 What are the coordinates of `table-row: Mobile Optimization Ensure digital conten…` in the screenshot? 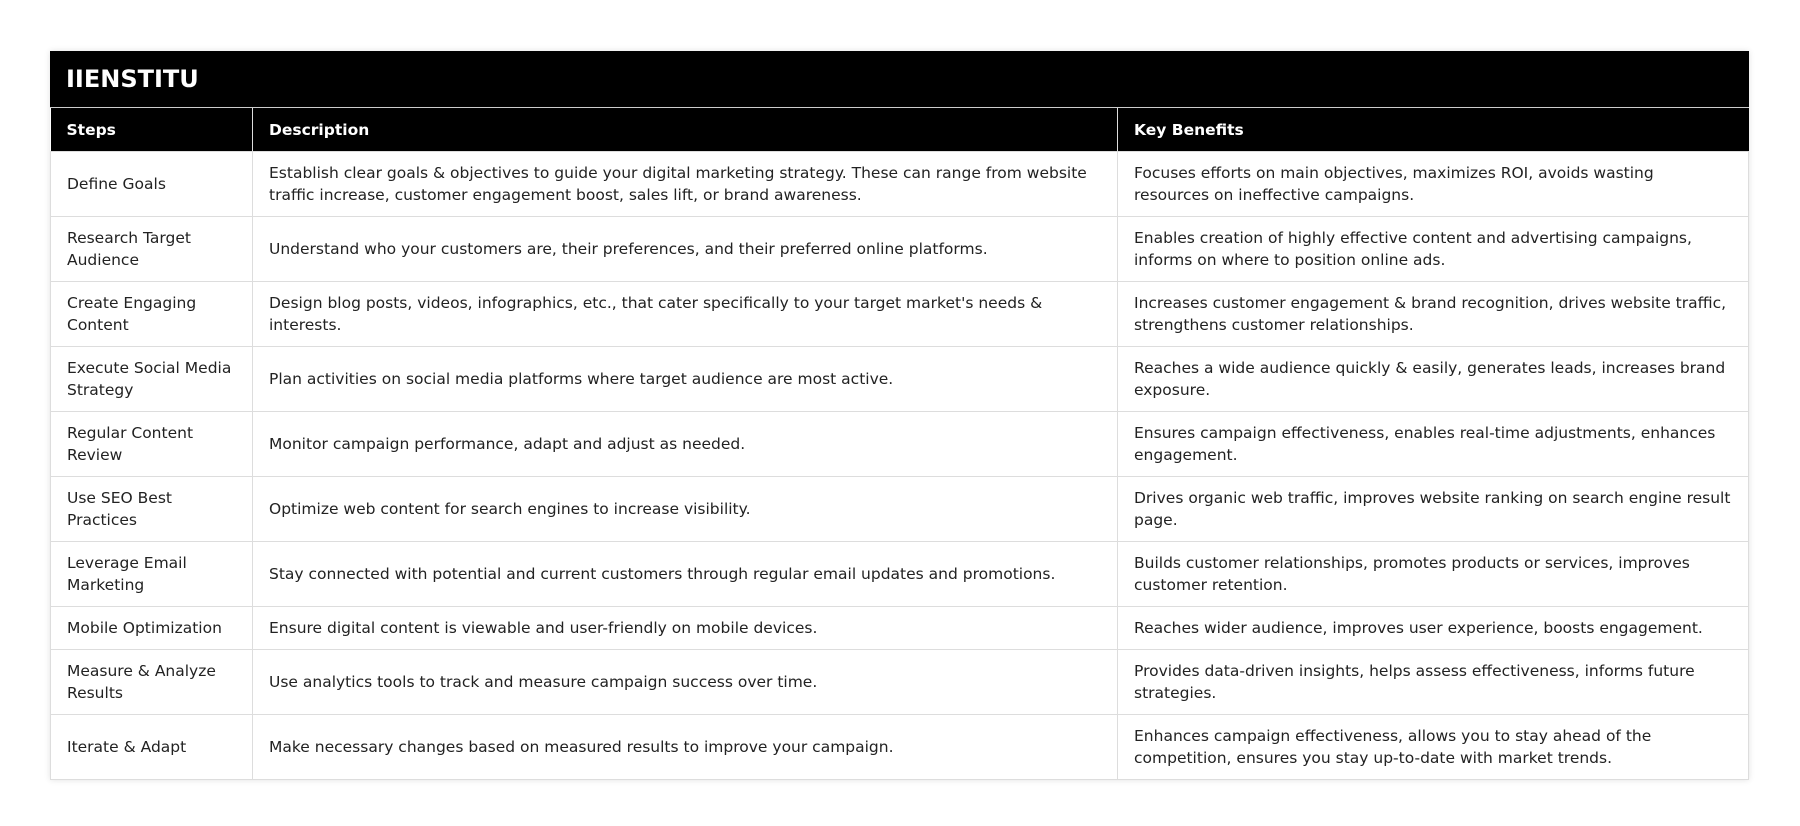 It's located at (899, 628).